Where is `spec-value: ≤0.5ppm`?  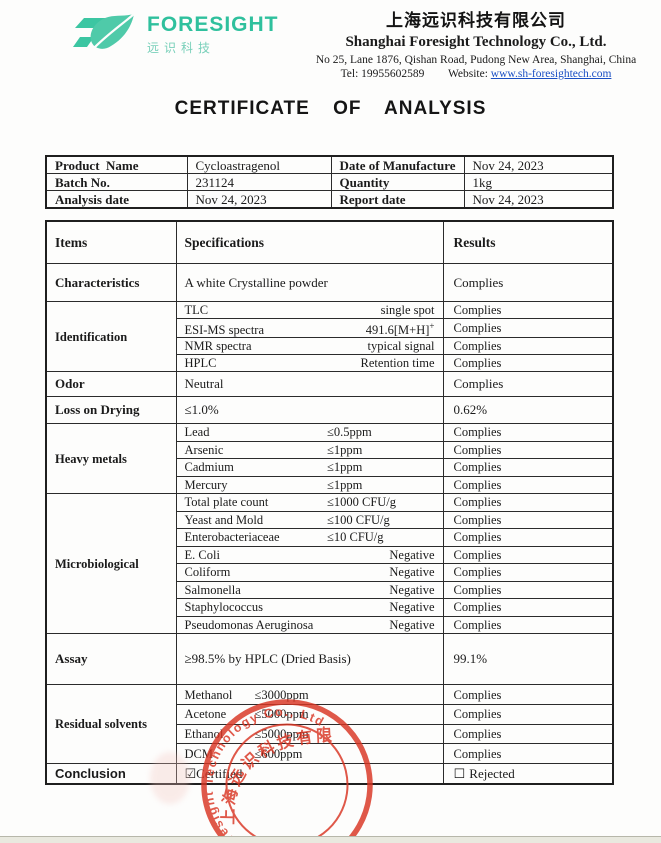 spec-value: ≤0.5ppm is located at coordinates (349, 432).